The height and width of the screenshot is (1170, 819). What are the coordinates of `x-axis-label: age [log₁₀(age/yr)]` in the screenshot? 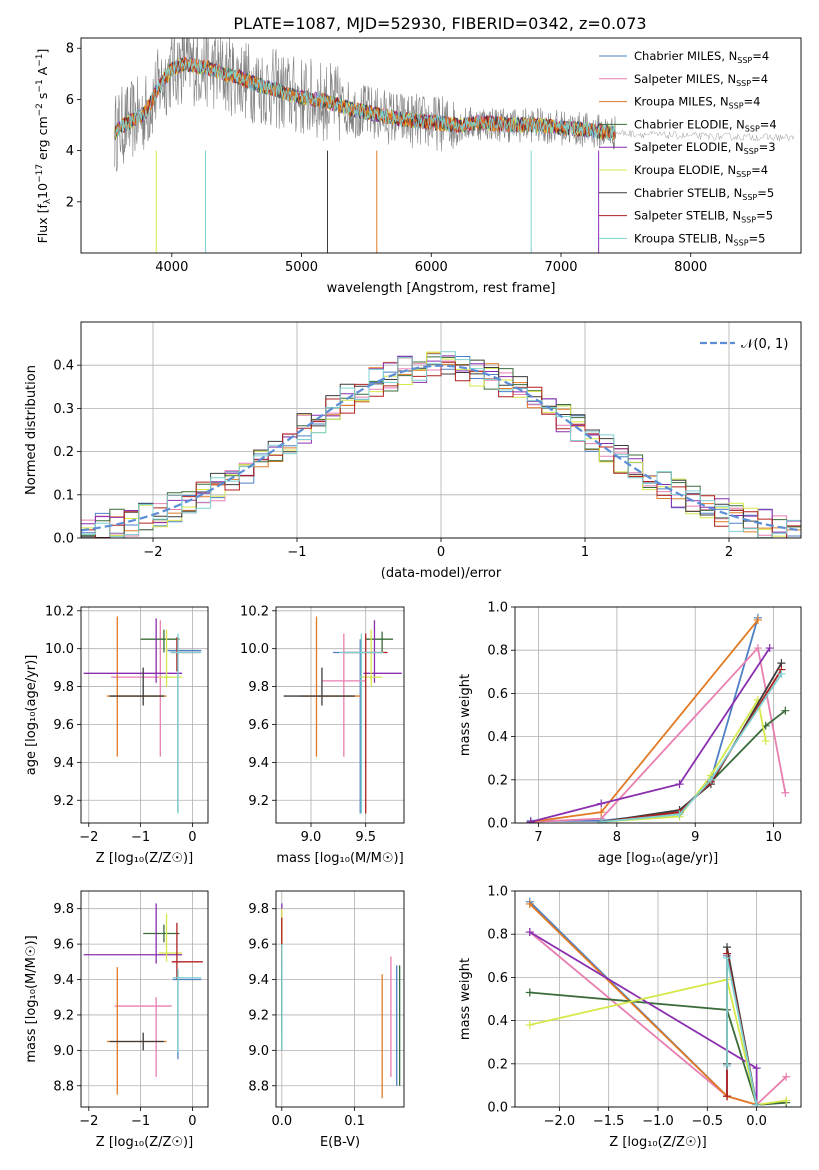 It's located at (658, 858).